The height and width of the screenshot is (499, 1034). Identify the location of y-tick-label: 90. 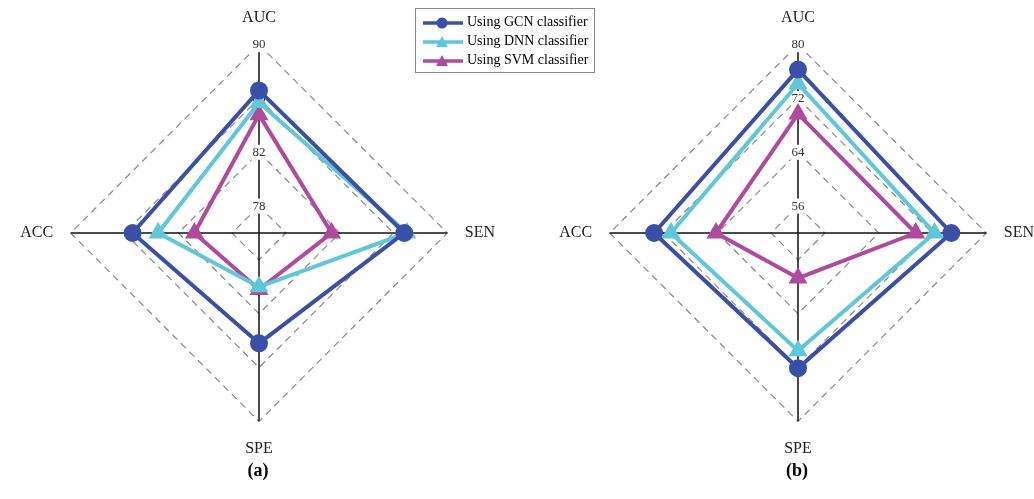
(259, 44).